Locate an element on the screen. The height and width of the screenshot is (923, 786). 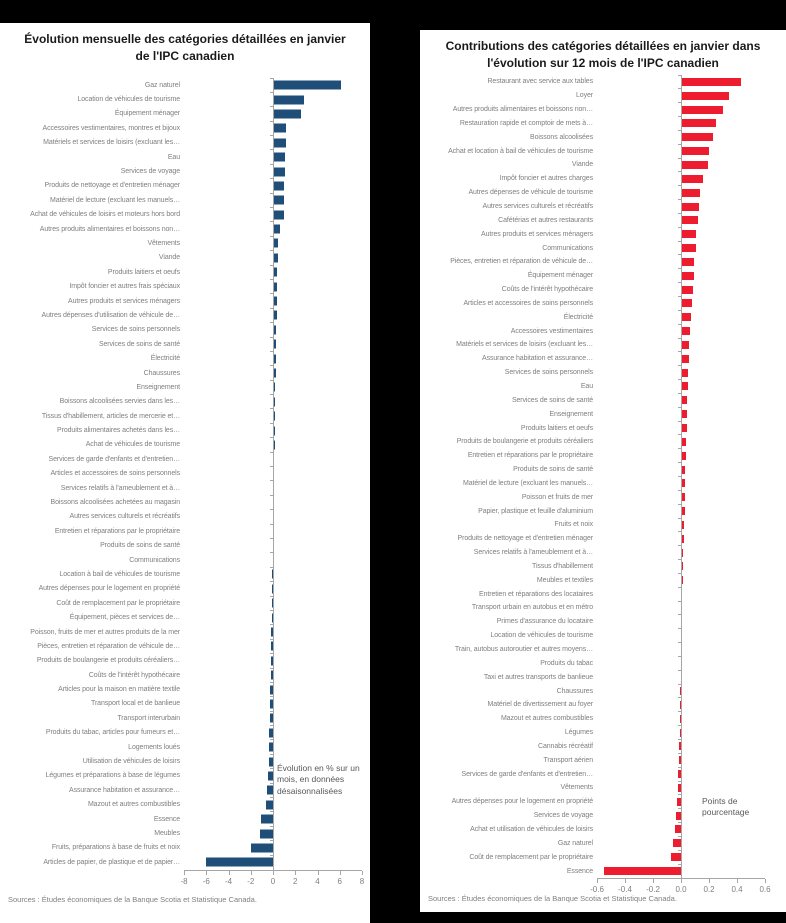
category-row: Transport aérien is located at coordinates (602, 759).